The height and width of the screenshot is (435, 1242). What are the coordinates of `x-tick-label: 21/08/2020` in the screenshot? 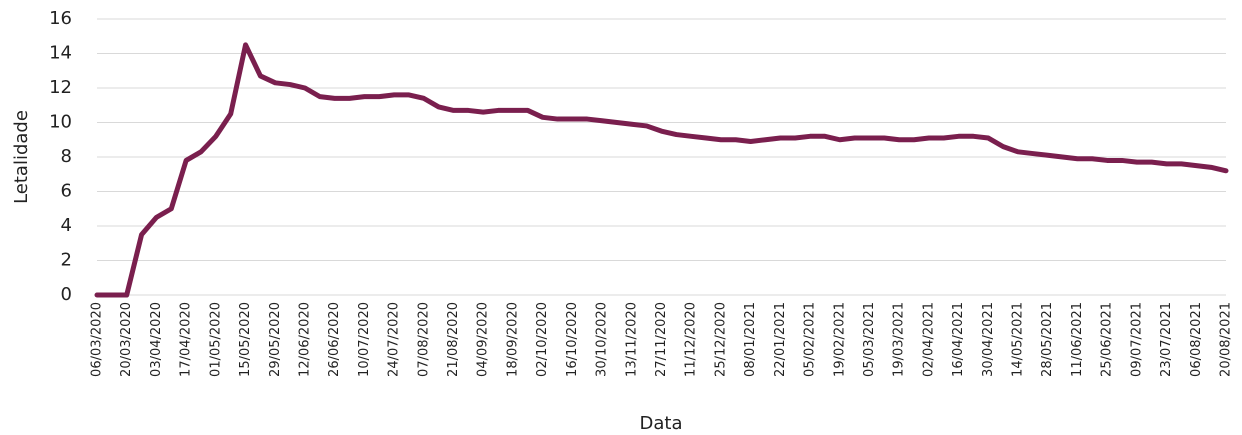 It's located at (453, 339).